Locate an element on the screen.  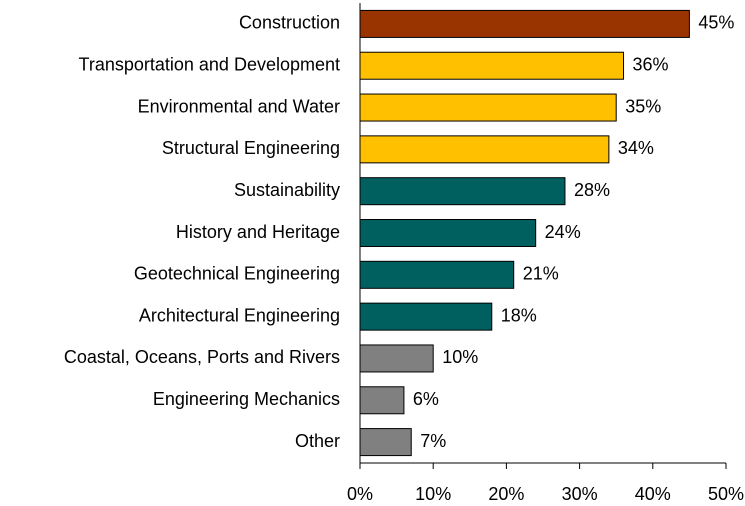
category-label: Construction is located at coordinates (289, 23).